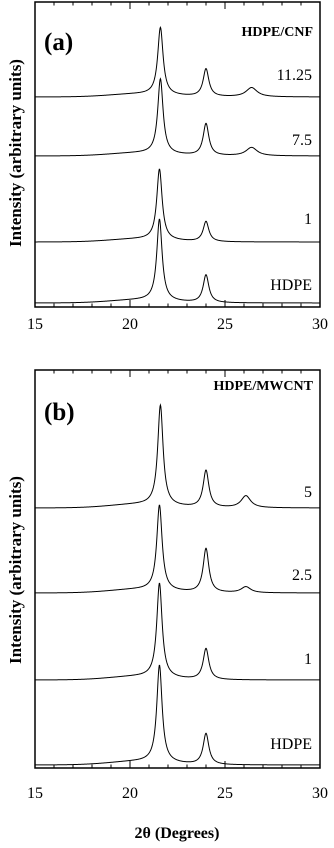 The image size is (334, 848). What do you see at coordinates (225, 793) in the screenshot?
I see `panel-b-xtick-label-2: 25` at bounding box center [225, 793].